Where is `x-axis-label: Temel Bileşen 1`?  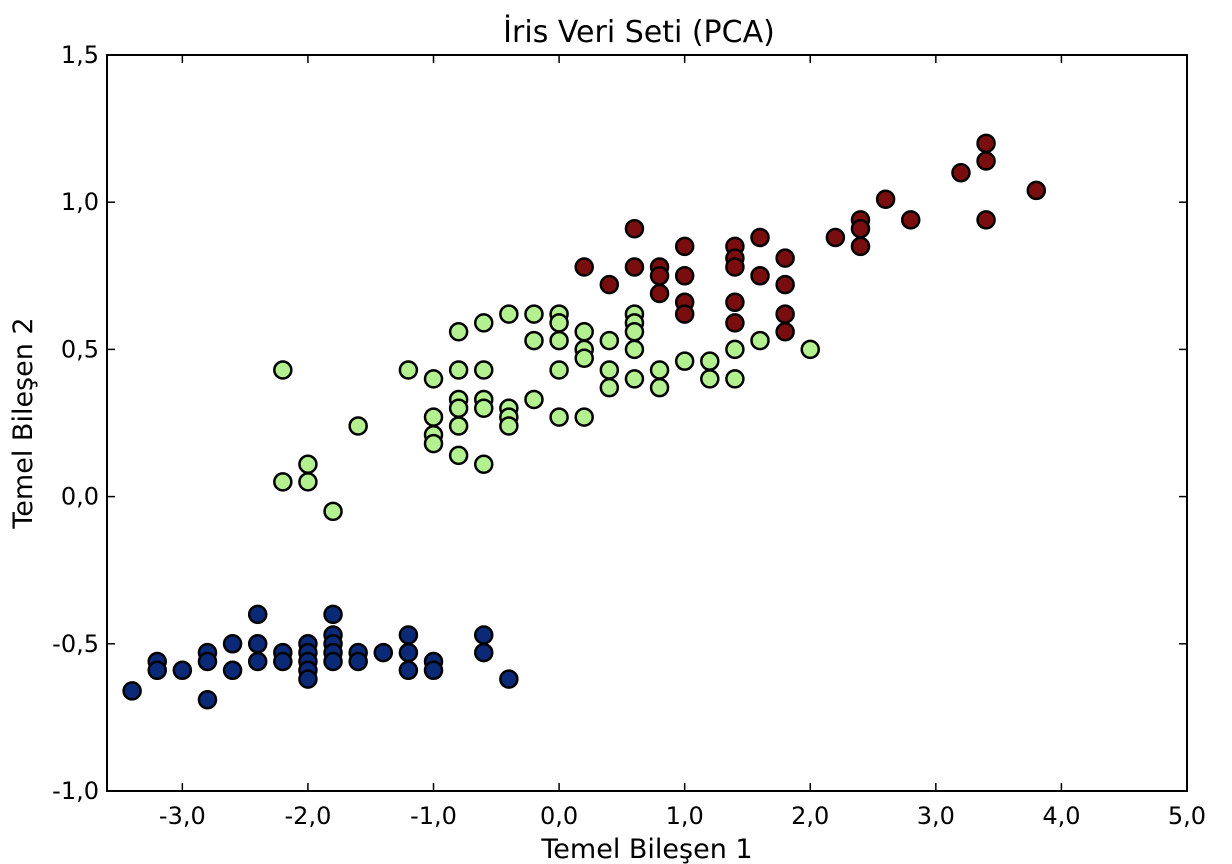
x-axis-label: Temel Bileşen 1 is located at coordinates (646, 849).